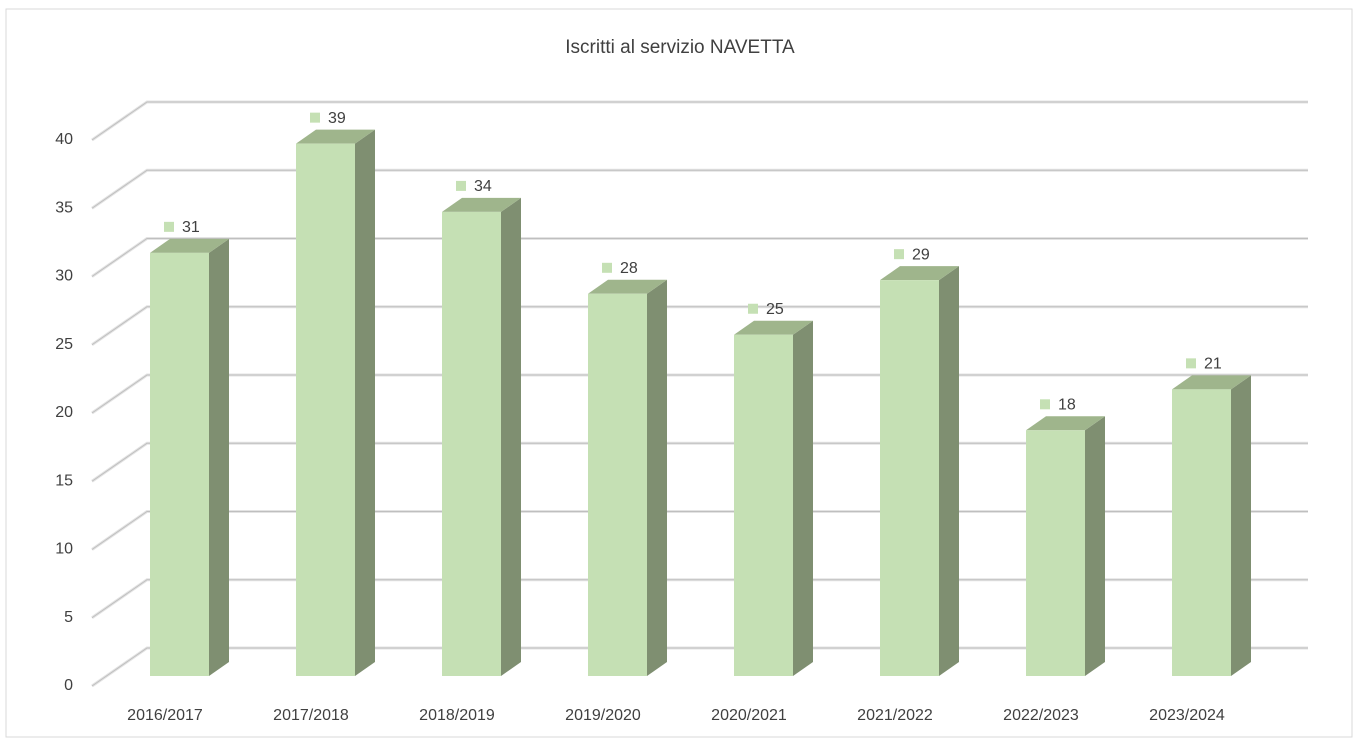  What do you see at coordinates (921, 254) in the screenshot?
I see `data-label: 29` at bounding box center [921, 254].